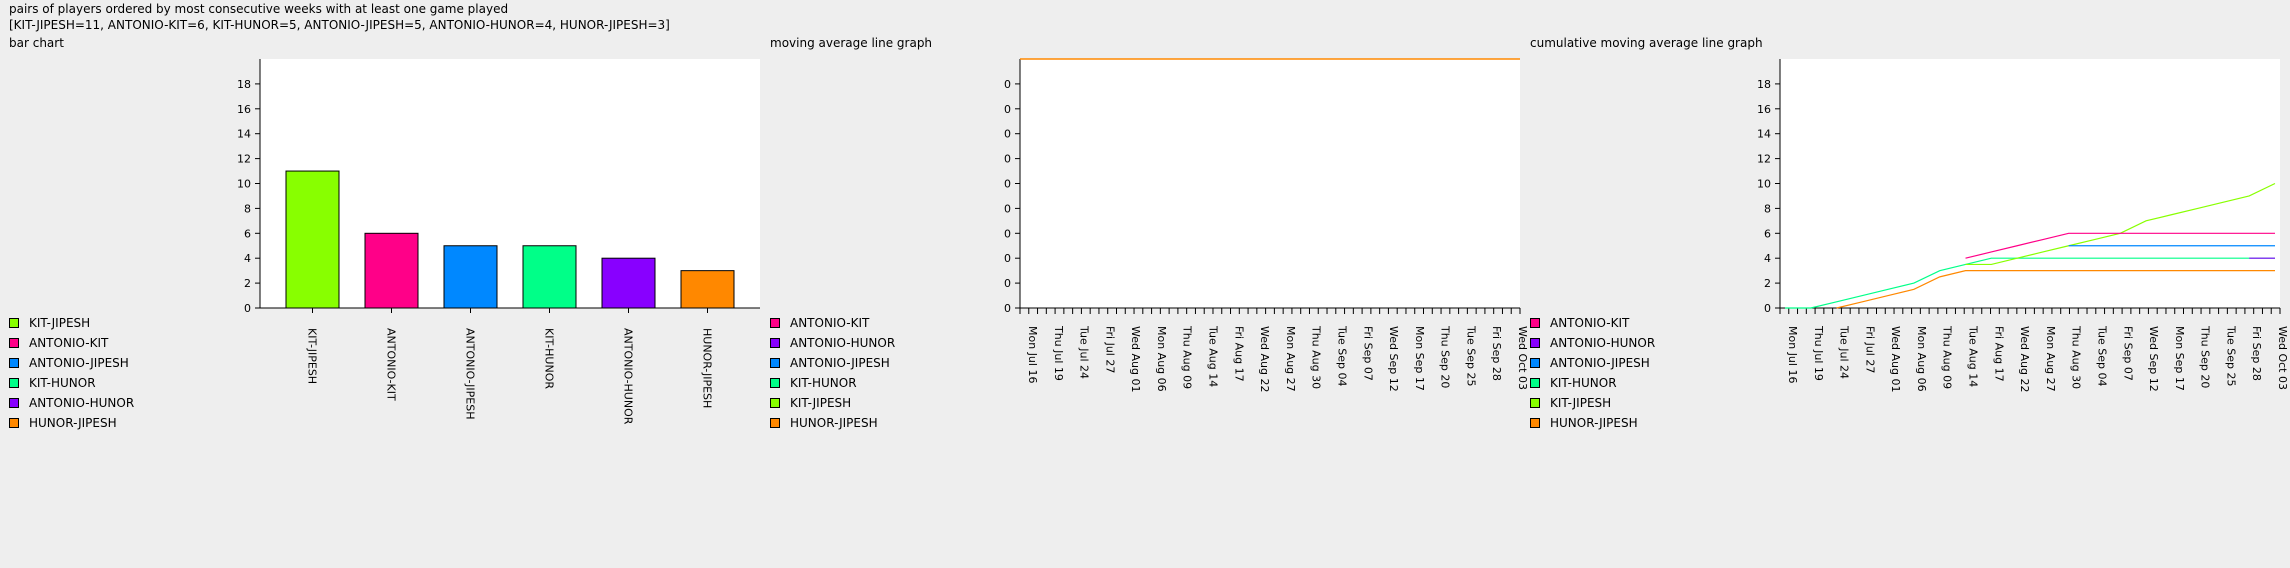 The width and height of the screenshot is (2290, 568). I want to click on bar-legend-label: ANTONIO-KIT, so click(69, 343).